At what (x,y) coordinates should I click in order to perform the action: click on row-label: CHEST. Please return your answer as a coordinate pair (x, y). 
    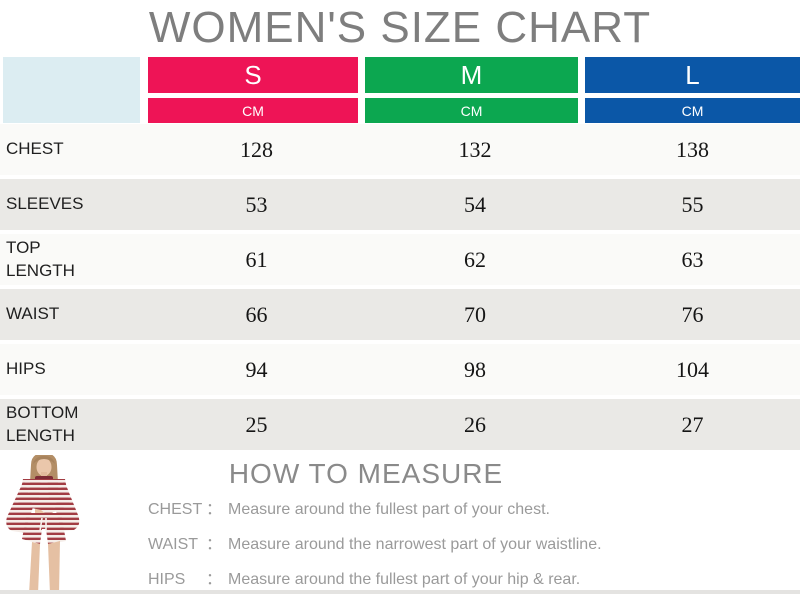
    Looking at the image, I should click on (35, 149).